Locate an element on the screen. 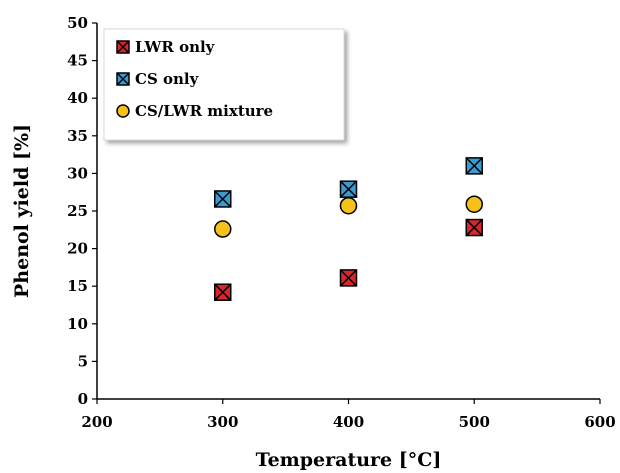 The image size is (620, 473). y-tick-label: 25 is located at coordinates (77, 211).